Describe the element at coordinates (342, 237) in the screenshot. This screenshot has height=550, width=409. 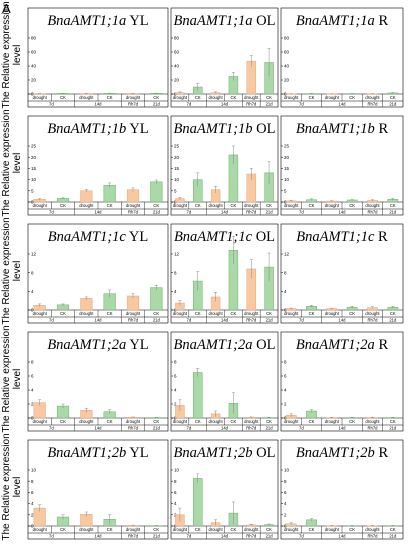
I see `panel-title: BnaAMT1;1c R` at that location.